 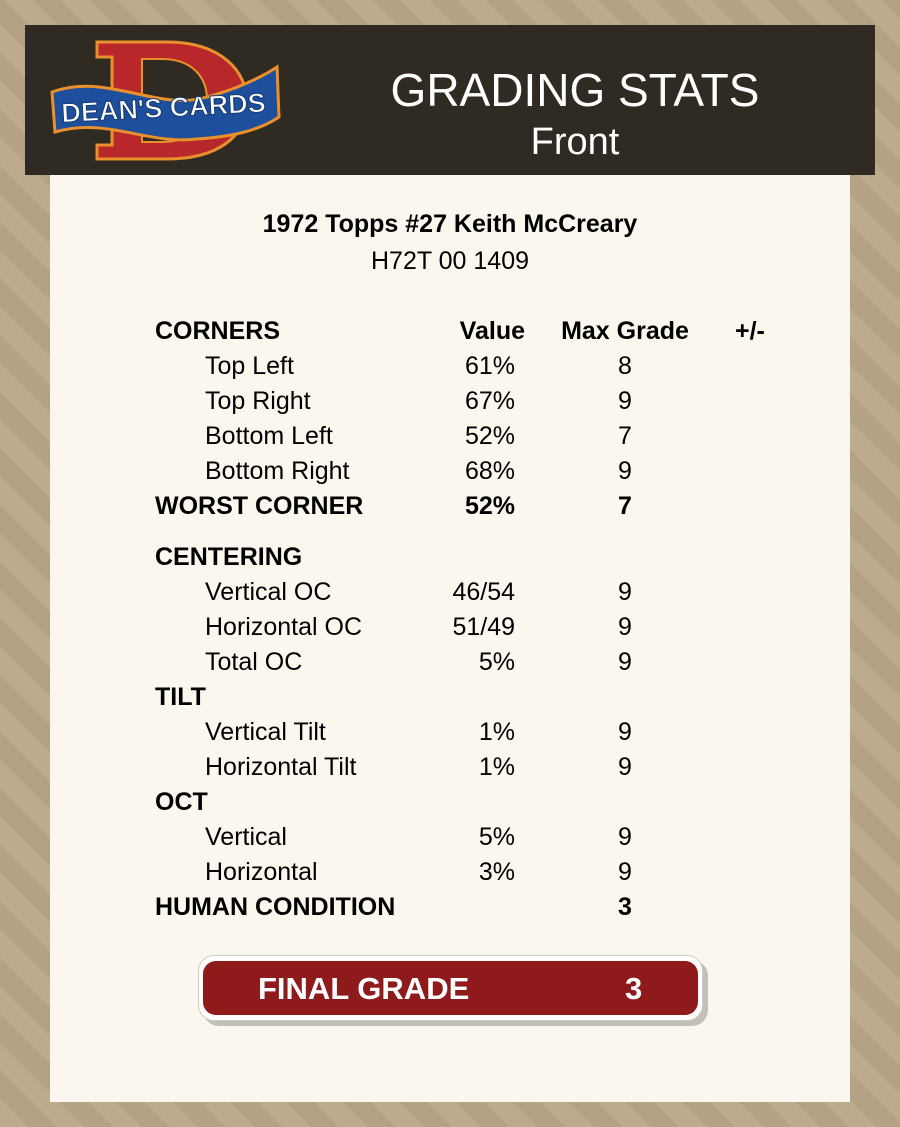 What do you see at coordinates (450, 439) in the screenshot?
I see `stat-row: Bottom Left 52% 7` at bounding box center [450, 439].